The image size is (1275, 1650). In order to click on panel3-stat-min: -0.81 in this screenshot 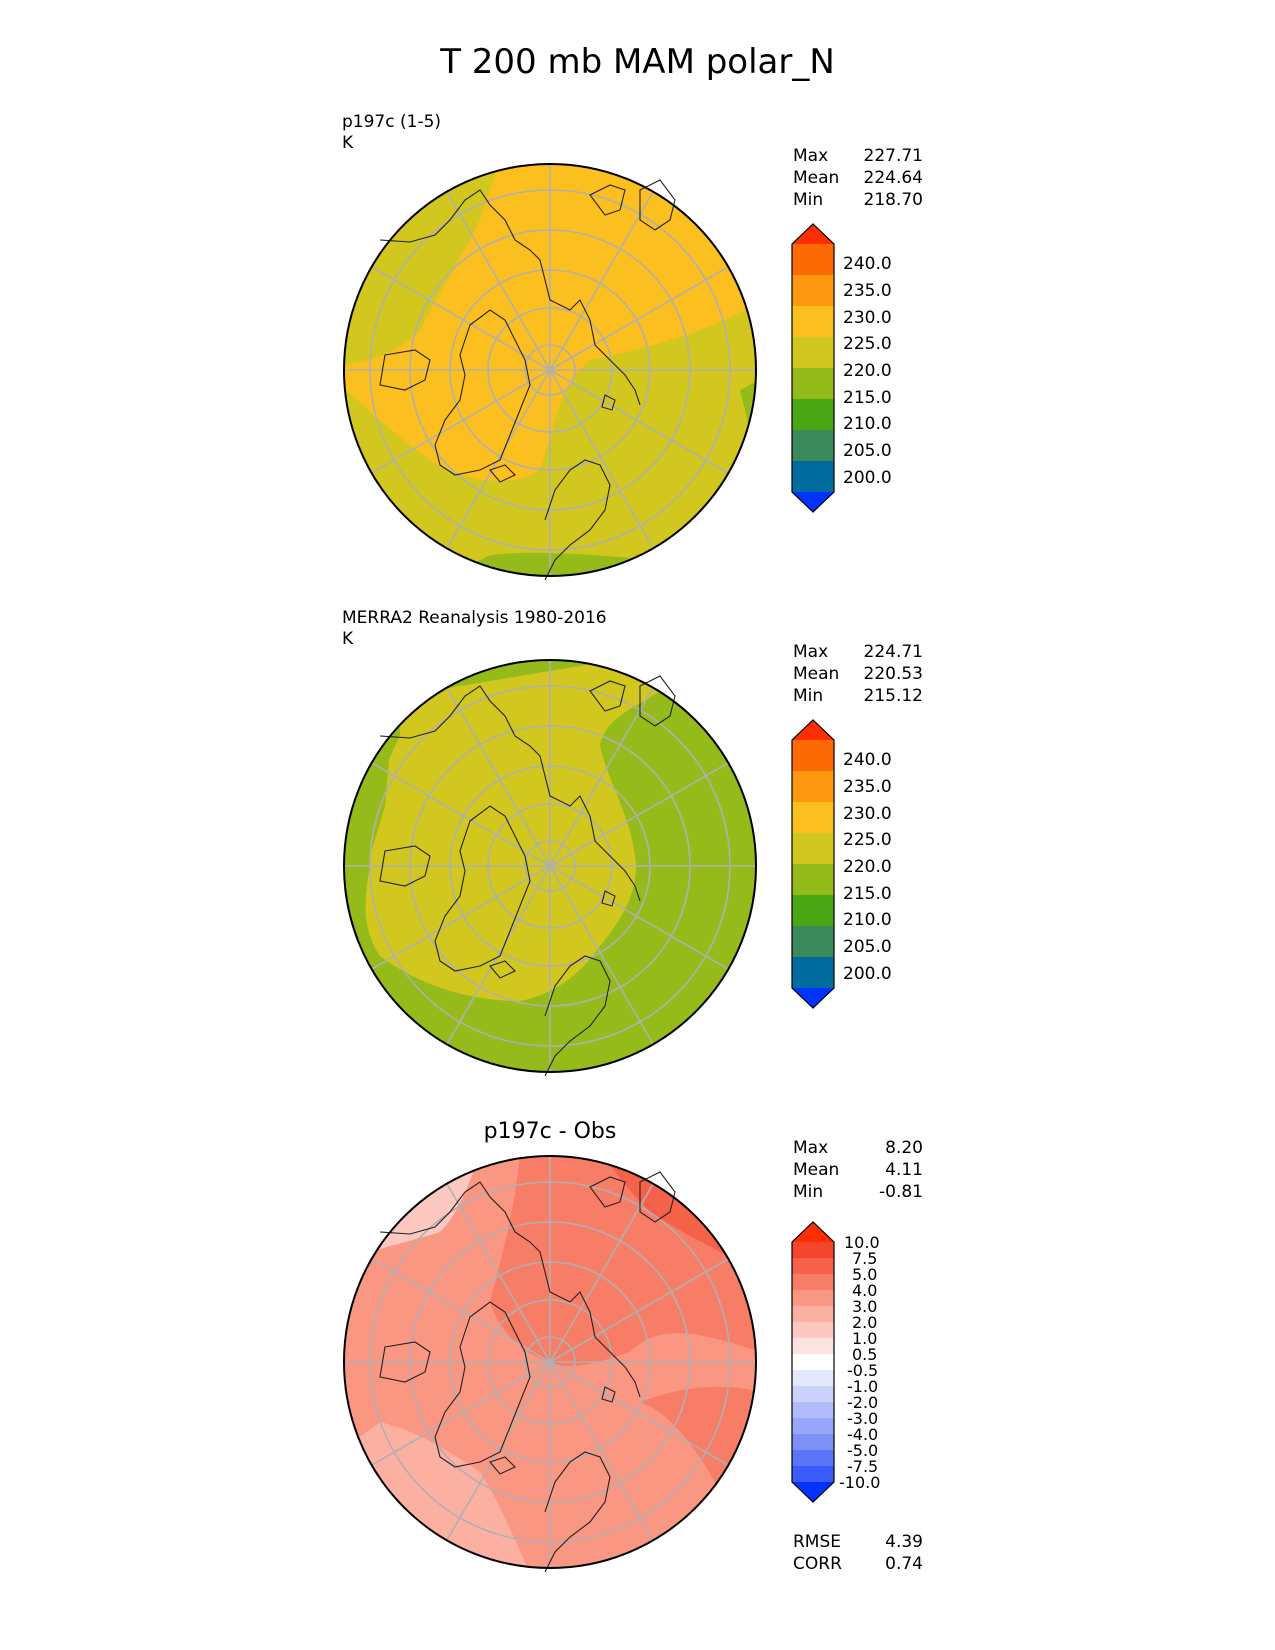, I will do `click(901, 1192)`.